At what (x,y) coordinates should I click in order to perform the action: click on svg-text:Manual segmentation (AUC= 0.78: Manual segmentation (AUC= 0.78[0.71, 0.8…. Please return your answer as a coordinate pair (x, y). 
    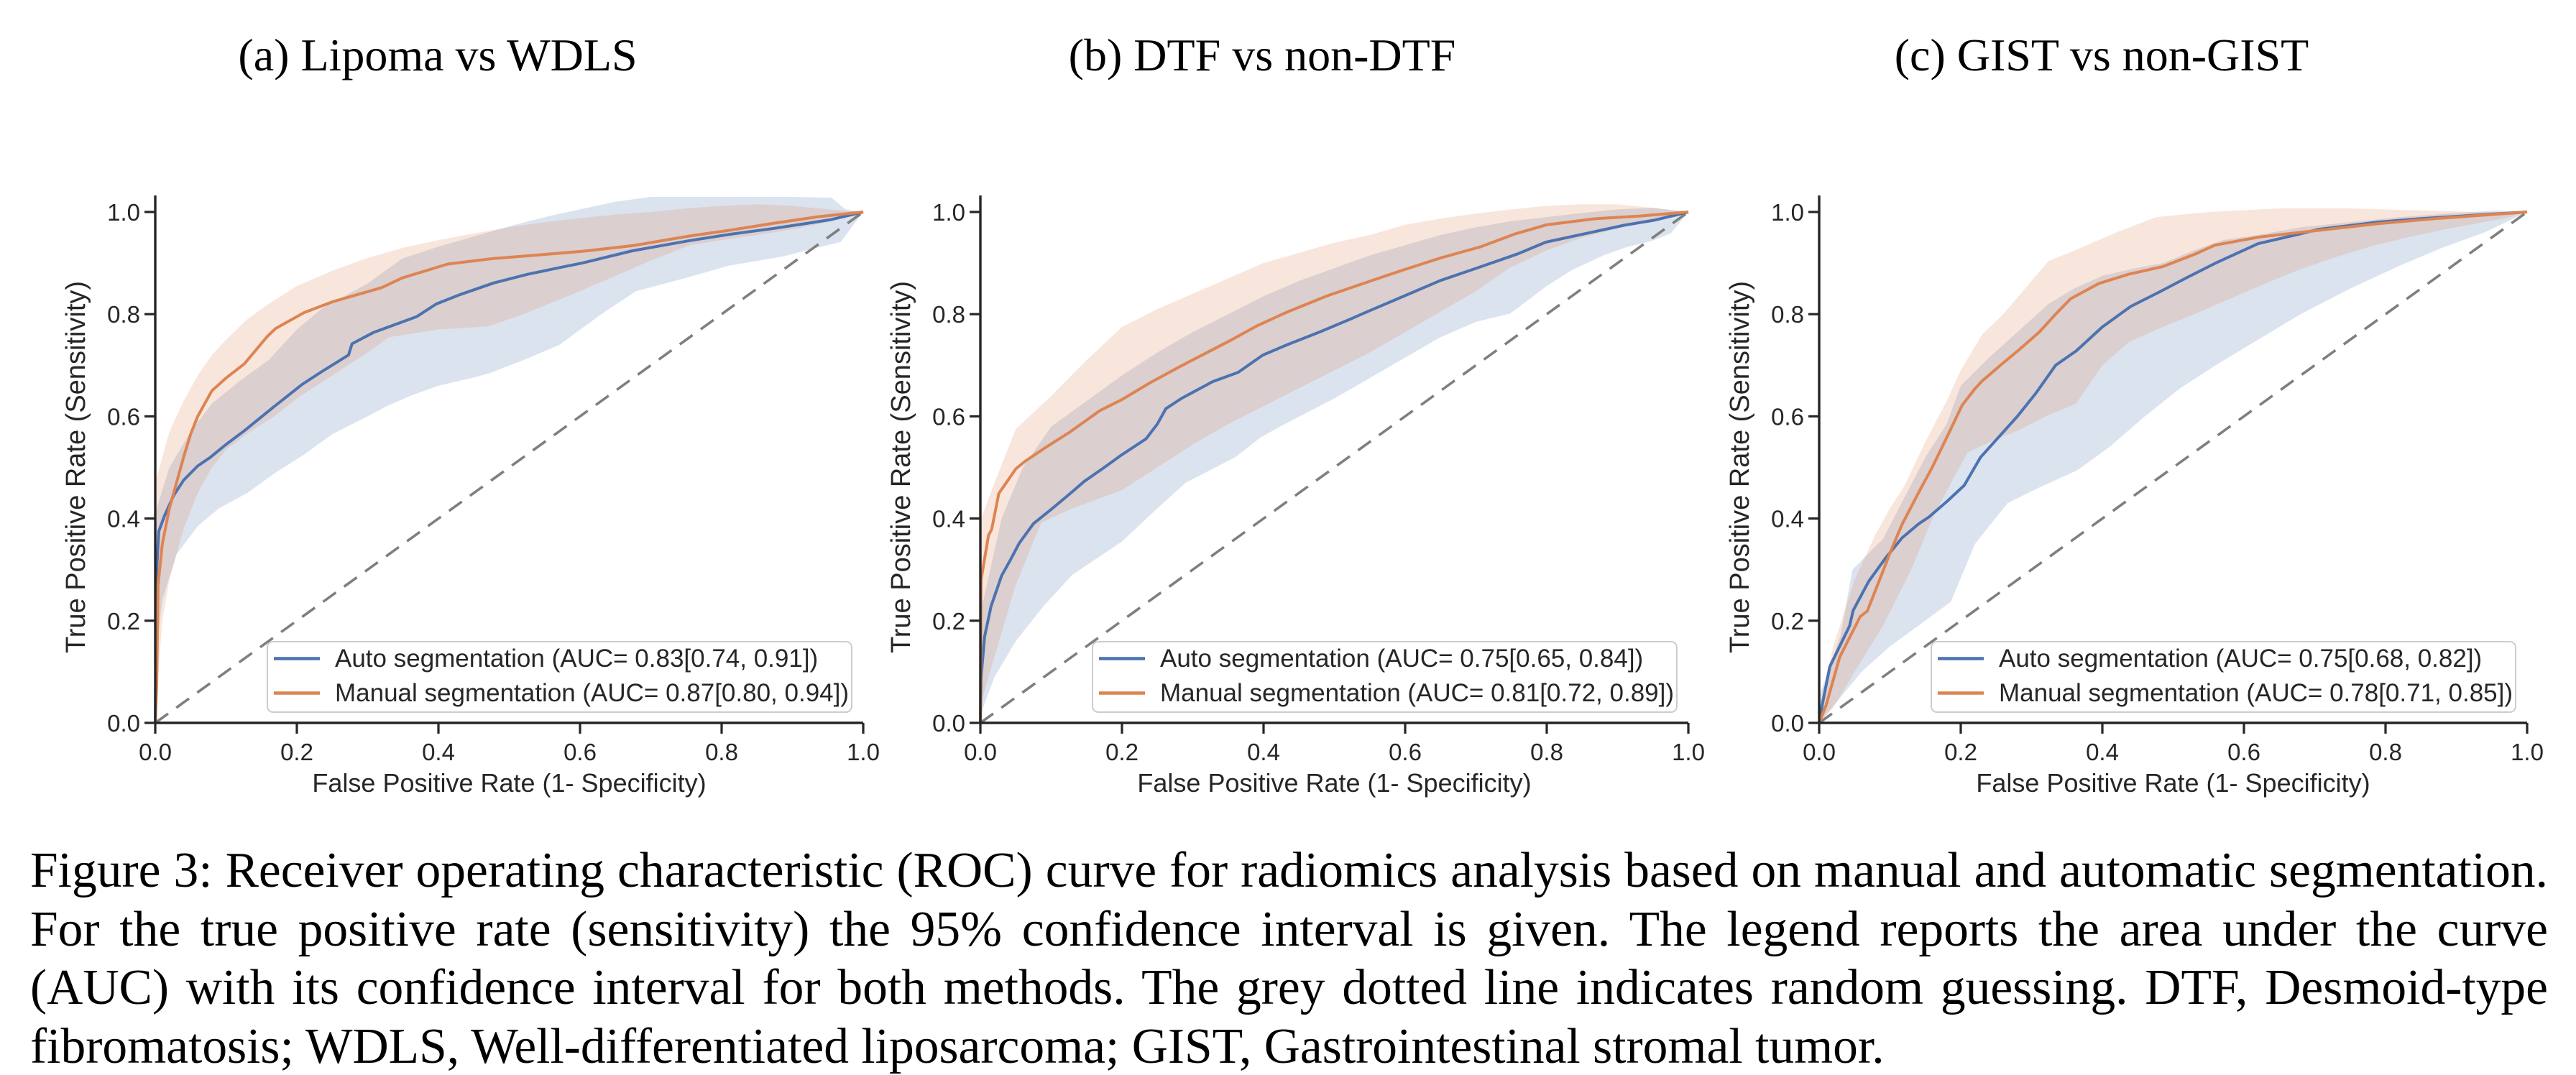
    Looking at the image, I should click on (2256, 693).